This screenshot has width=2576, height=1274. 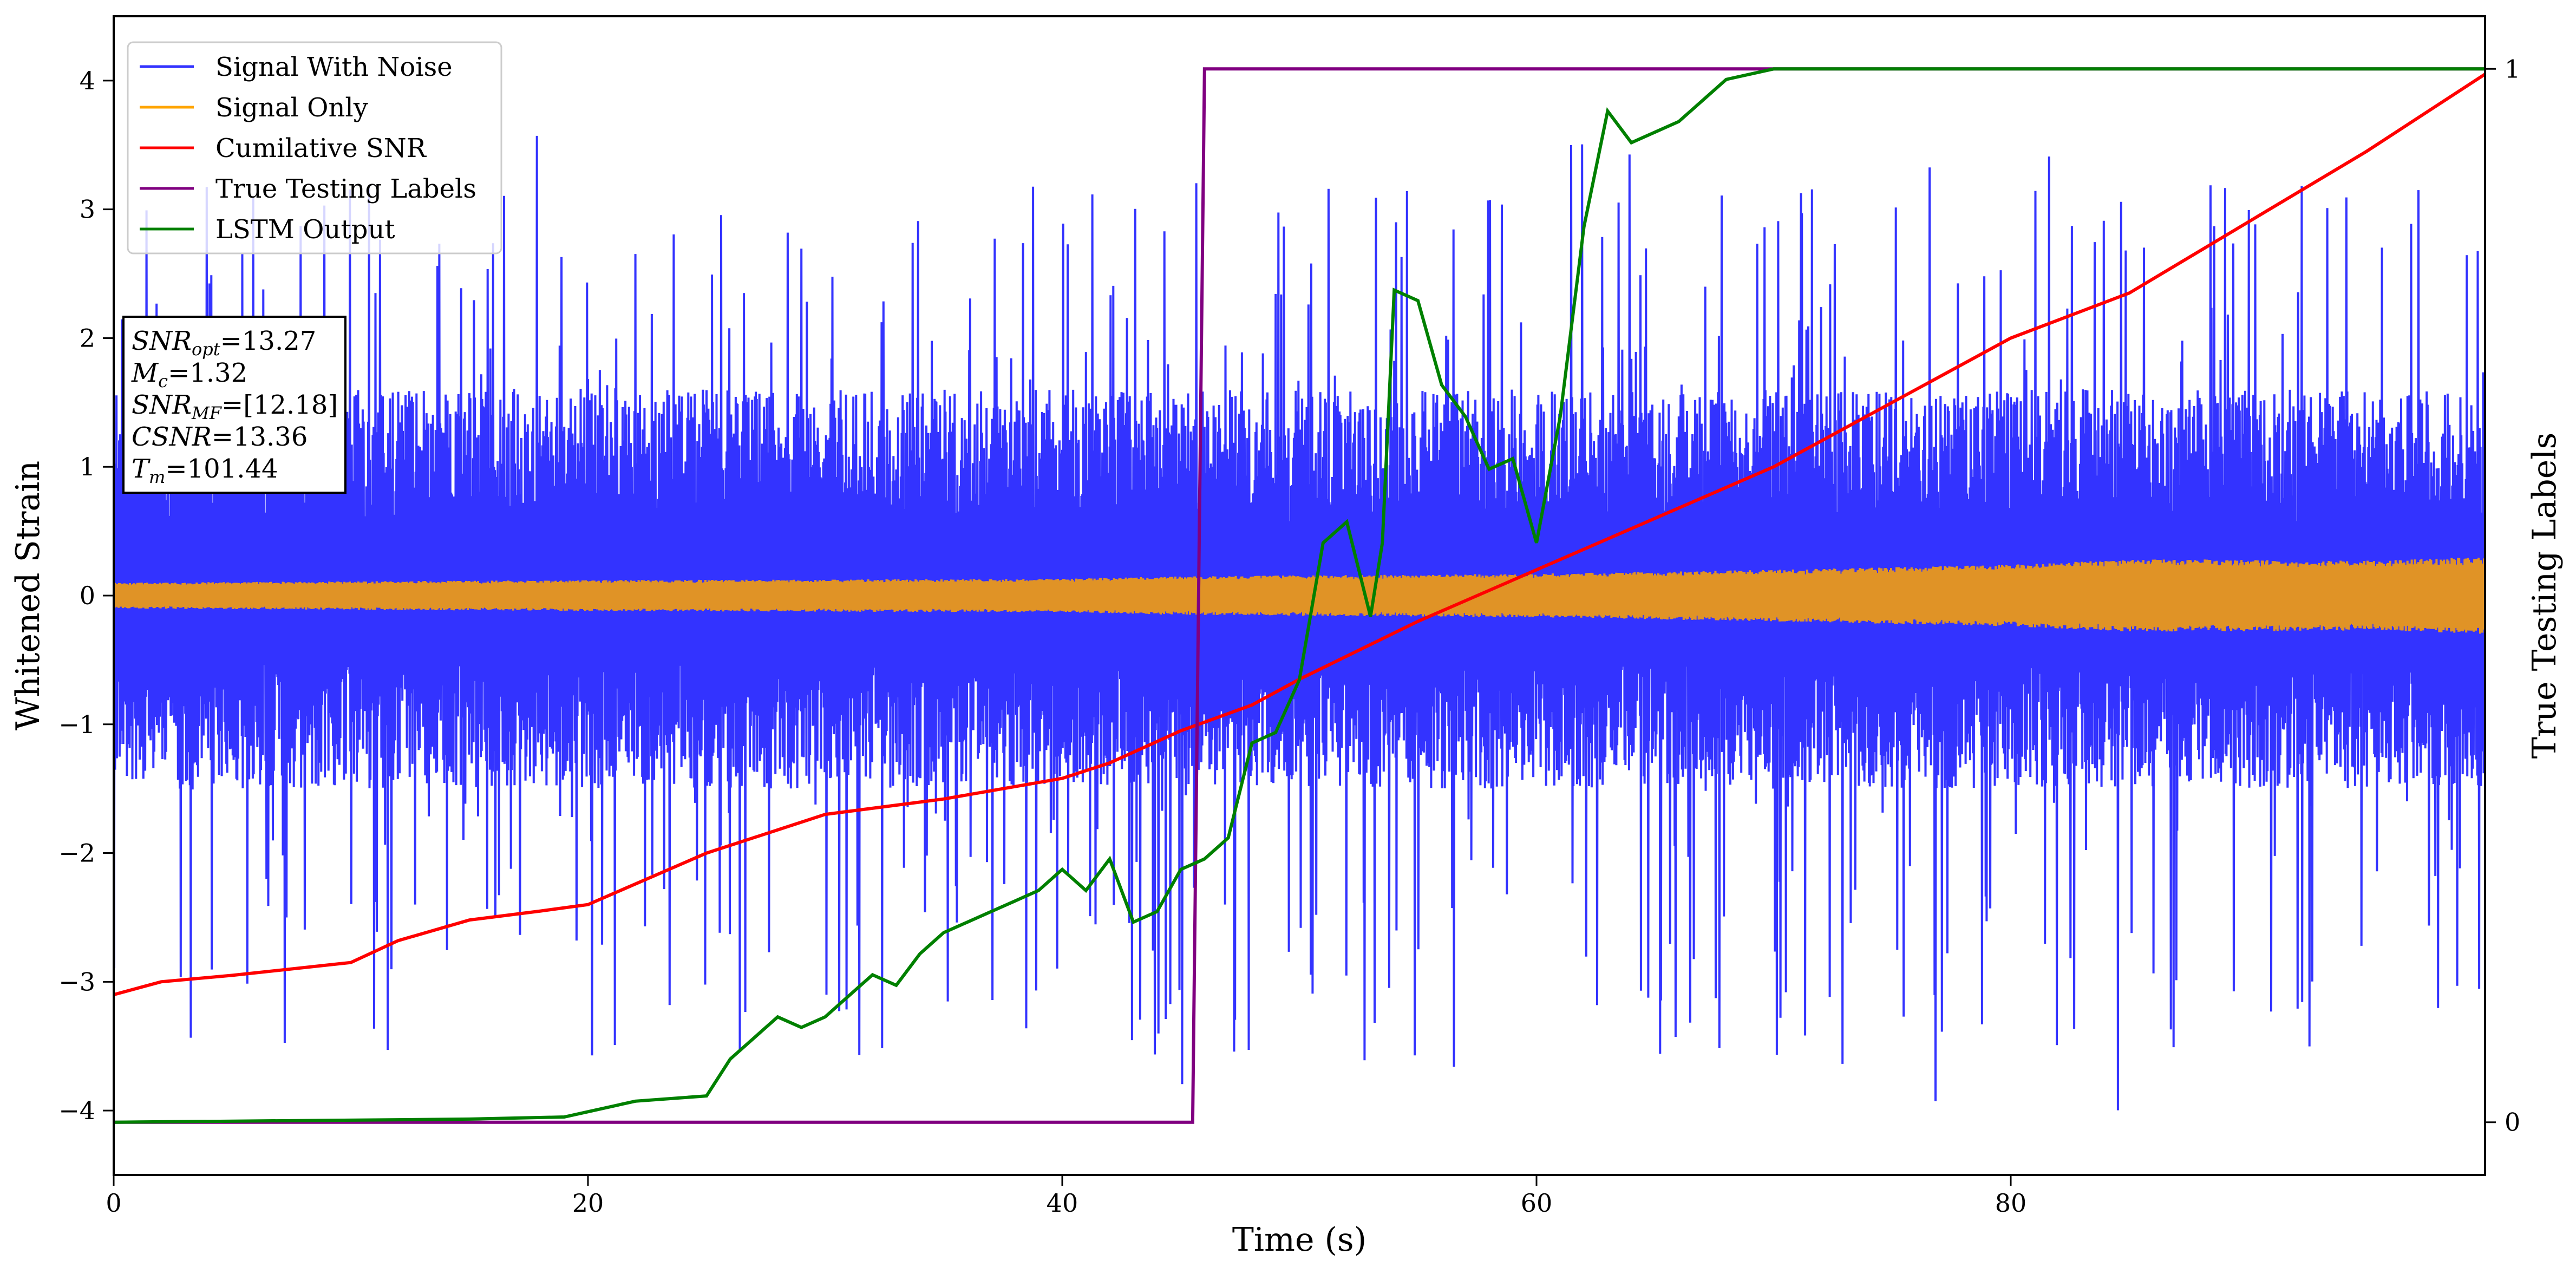 What do you see at coordinates (291, 108) in the screenshot?
I see `legend-label: Signal Only` at bounding box center [291, 108].